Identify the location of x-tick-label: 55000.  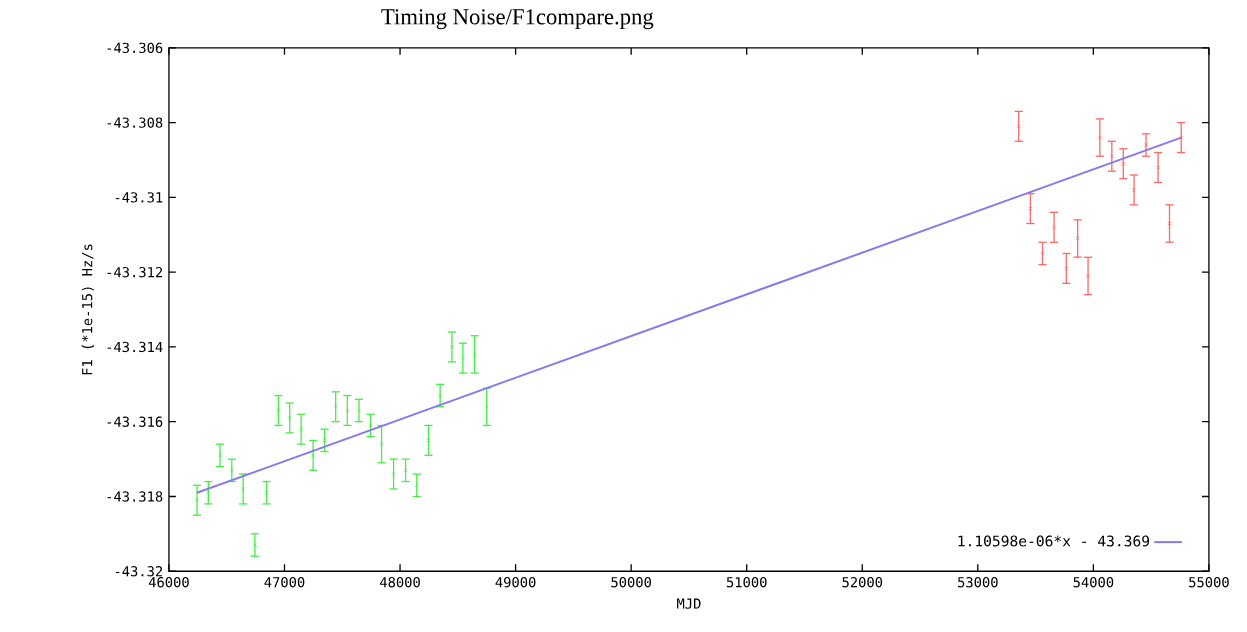
(1209, 582).